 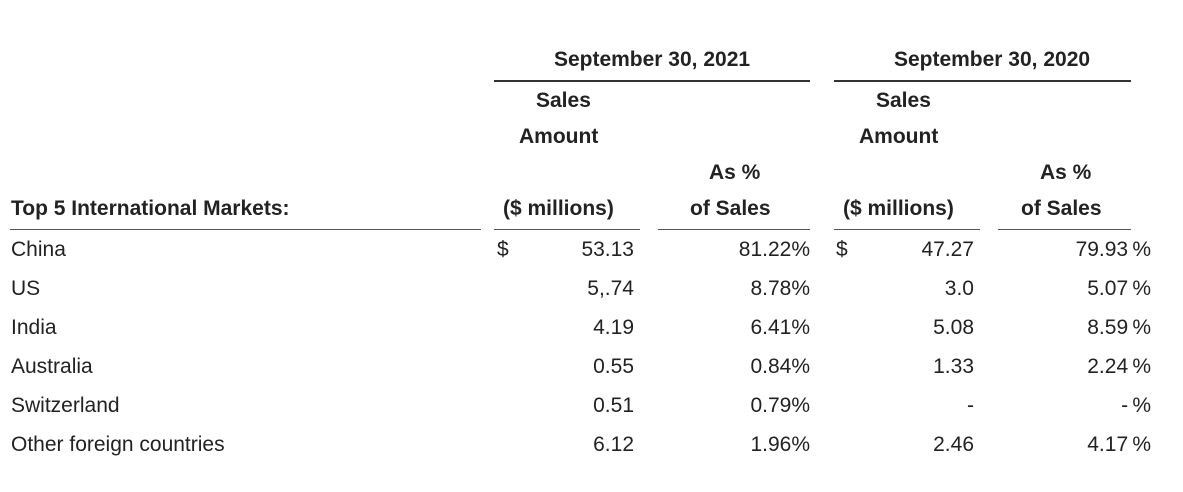 I want to click on percent-2020: 79.93 %, so click(x=1113, y=249).